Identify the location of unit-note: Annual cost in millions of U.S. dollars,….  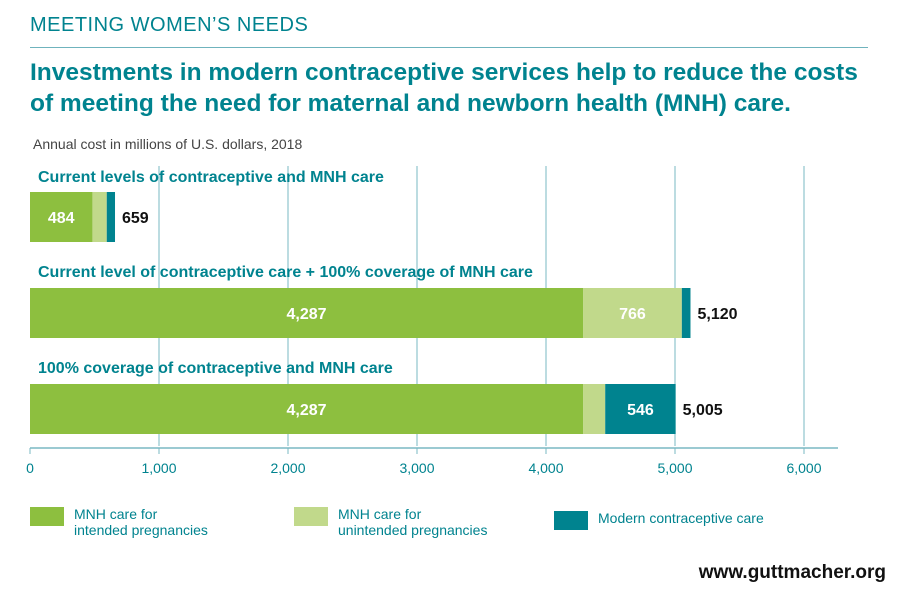
(168, 144).